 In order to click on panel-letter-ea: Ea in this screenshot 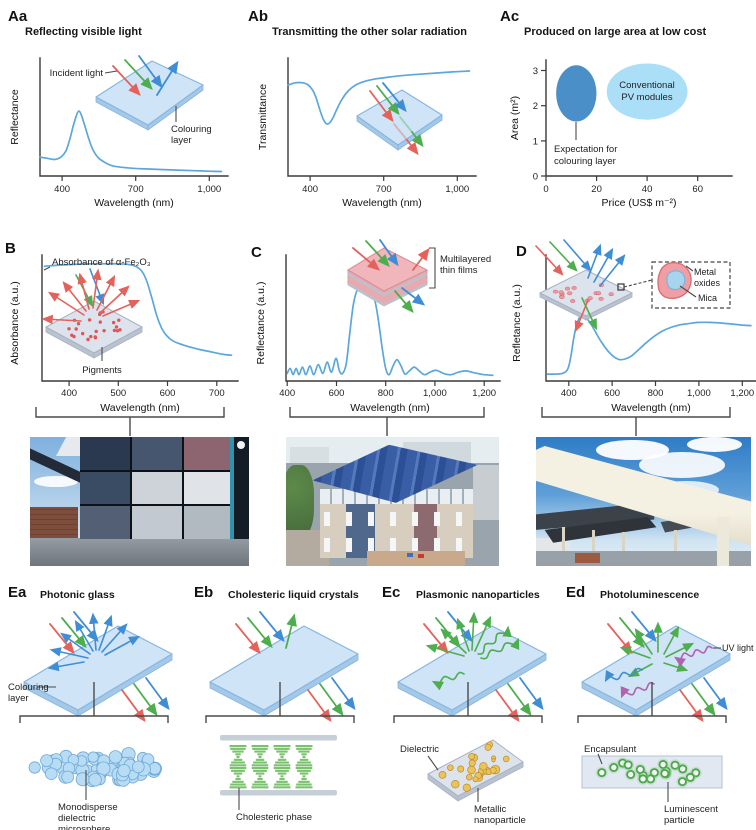, I will do `click(17, 592)`.